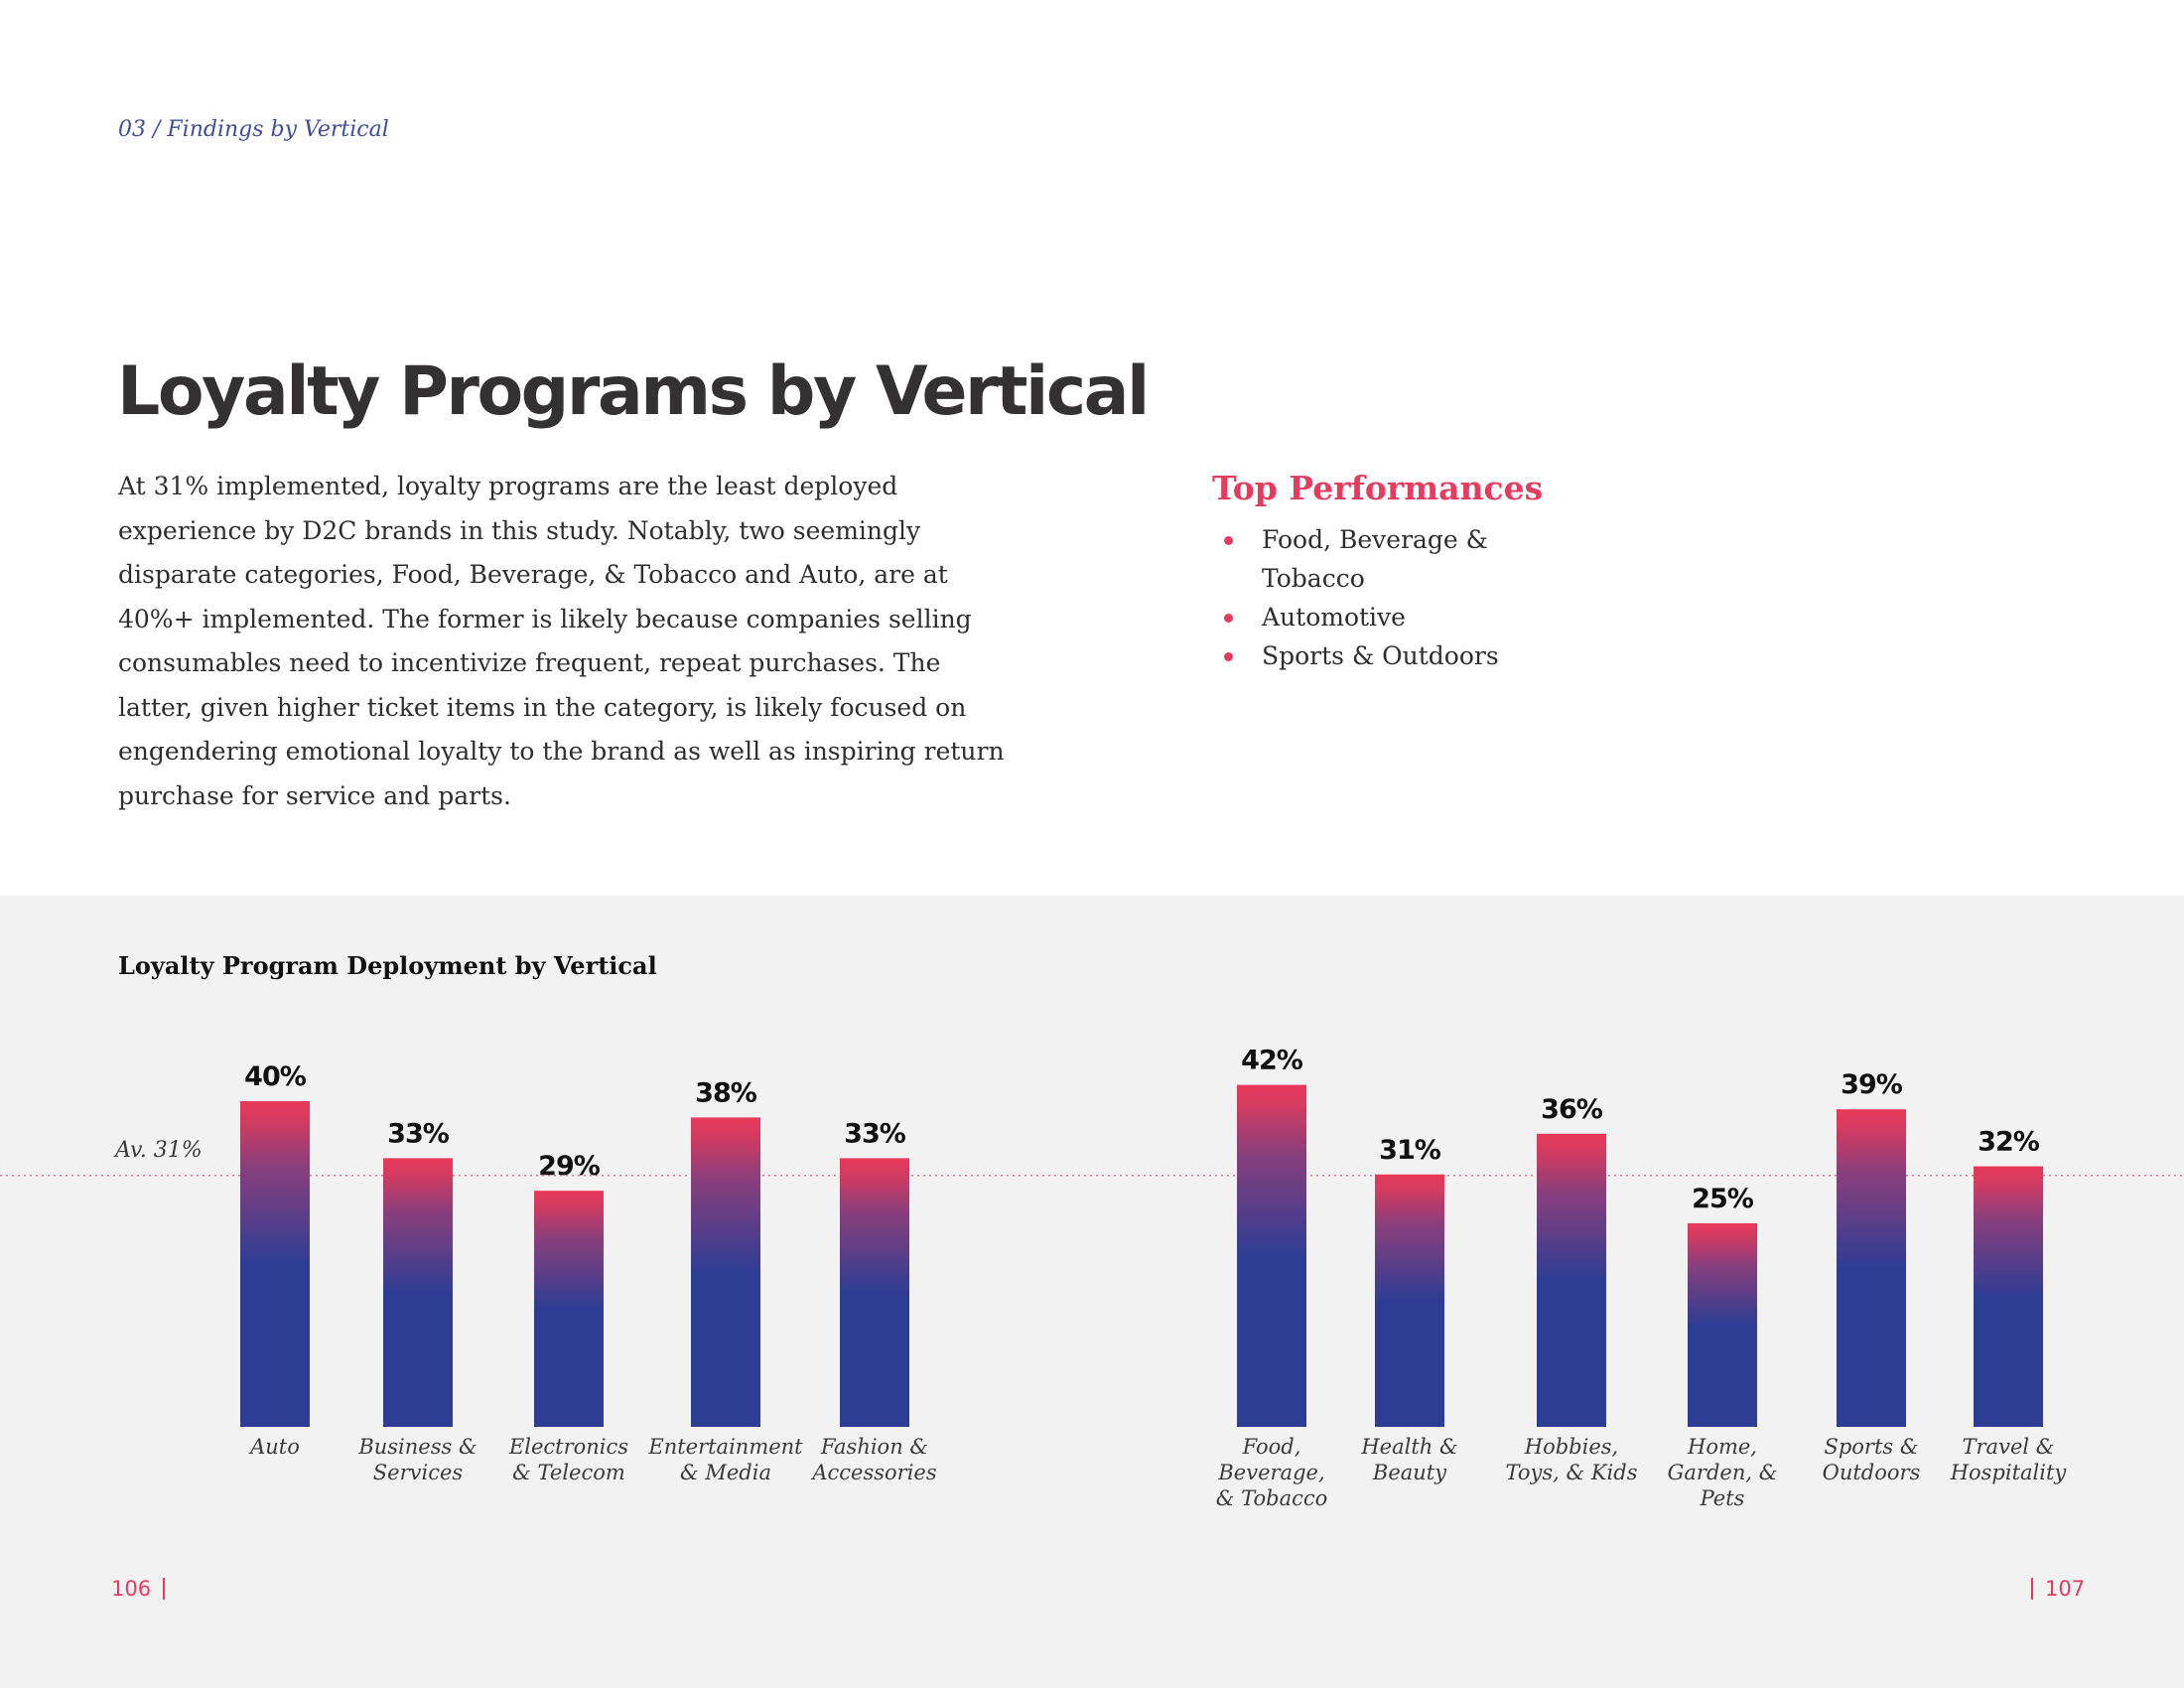 This screenshot has height=1688, width=2184. What do you see at coordinates (1272, 1472) in the screenshot?
I see `category-label: Food, Beverage, & Tobacco` at bounding box center [1272, 1472].